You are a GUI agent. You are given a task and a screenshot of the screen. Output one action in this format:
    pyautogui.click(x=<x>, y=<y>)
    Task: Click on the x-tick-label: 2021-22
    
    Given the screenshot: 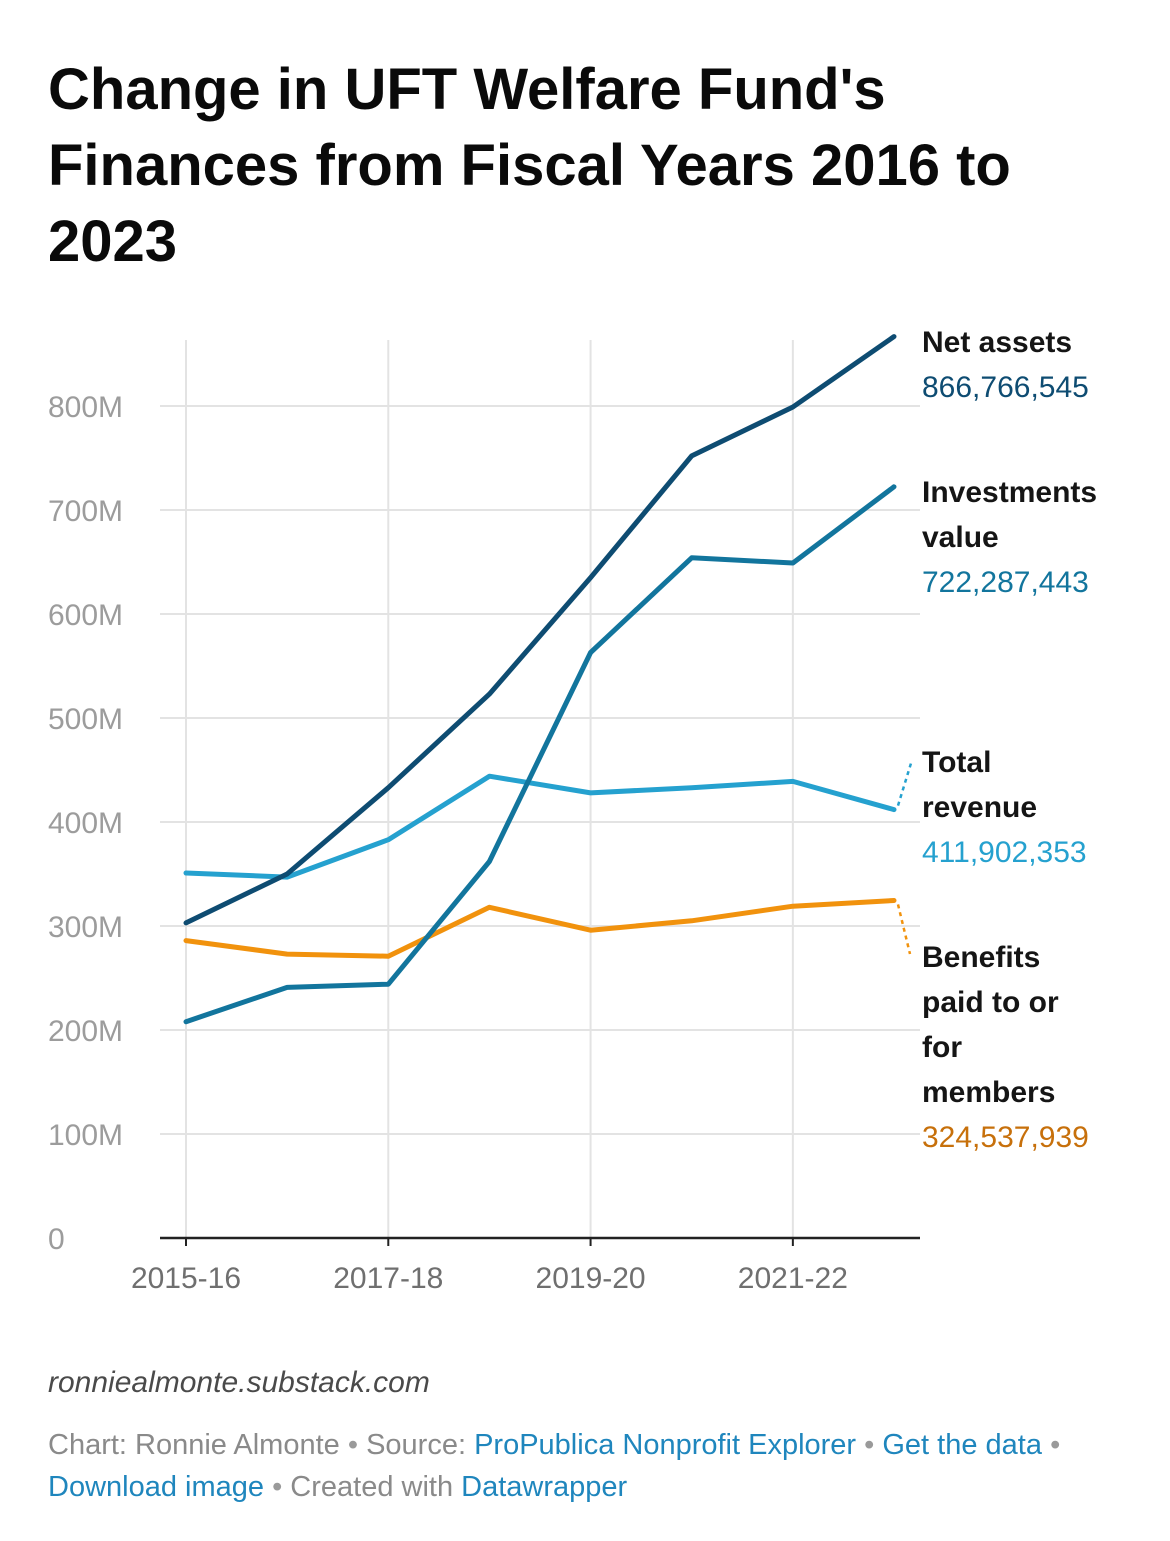 What is the action you would take?
    pyautogui.click(x=793, y=1278)
    